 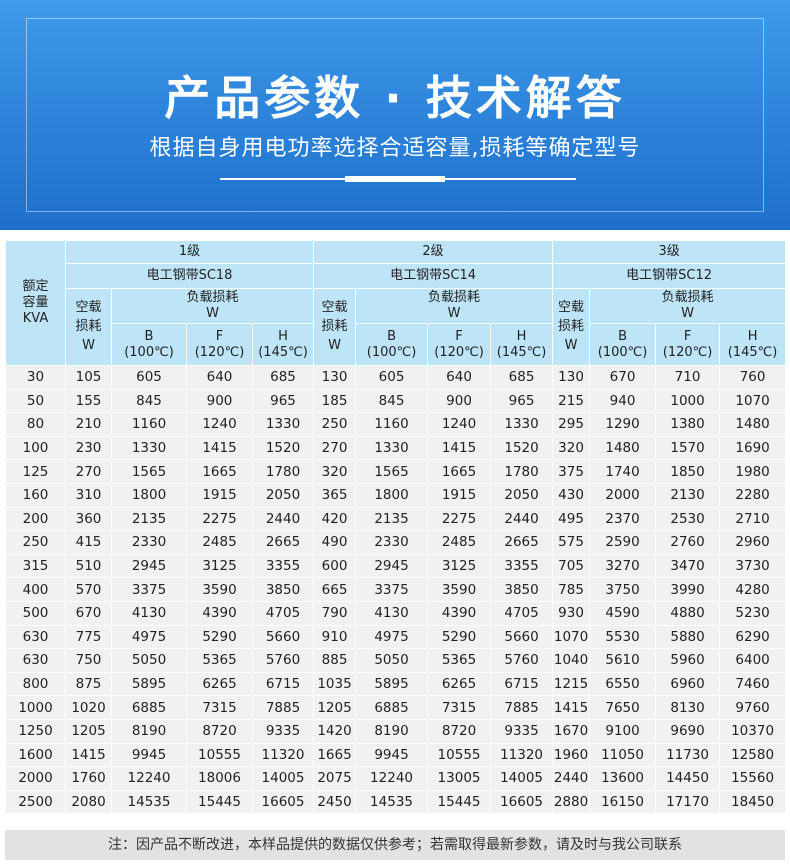 I want to click on loss-cell: 185, so click(x=335, y=401).